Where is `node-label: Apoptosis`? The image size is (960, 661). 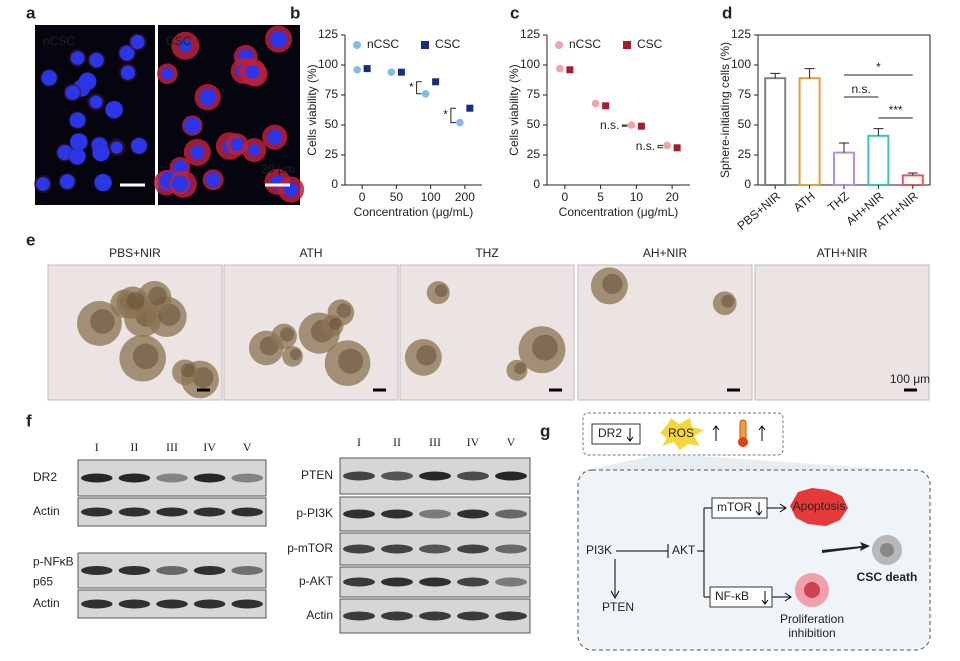
node-label: Apoptosis is located at coordinates (819, 506).